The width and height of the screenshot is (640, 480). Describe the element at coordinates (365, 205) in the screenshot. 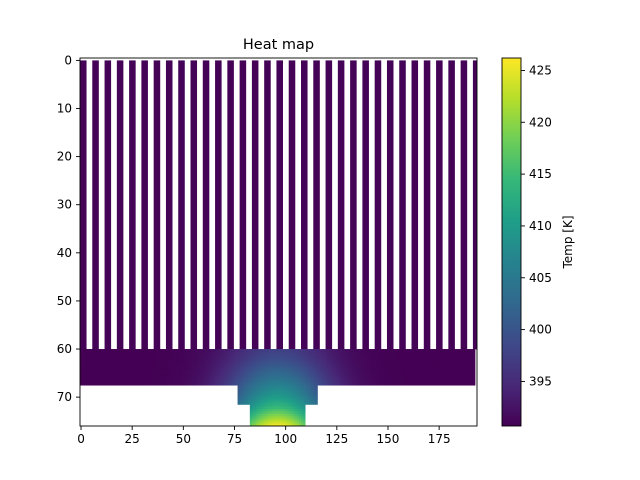

I see `fin` at that location.